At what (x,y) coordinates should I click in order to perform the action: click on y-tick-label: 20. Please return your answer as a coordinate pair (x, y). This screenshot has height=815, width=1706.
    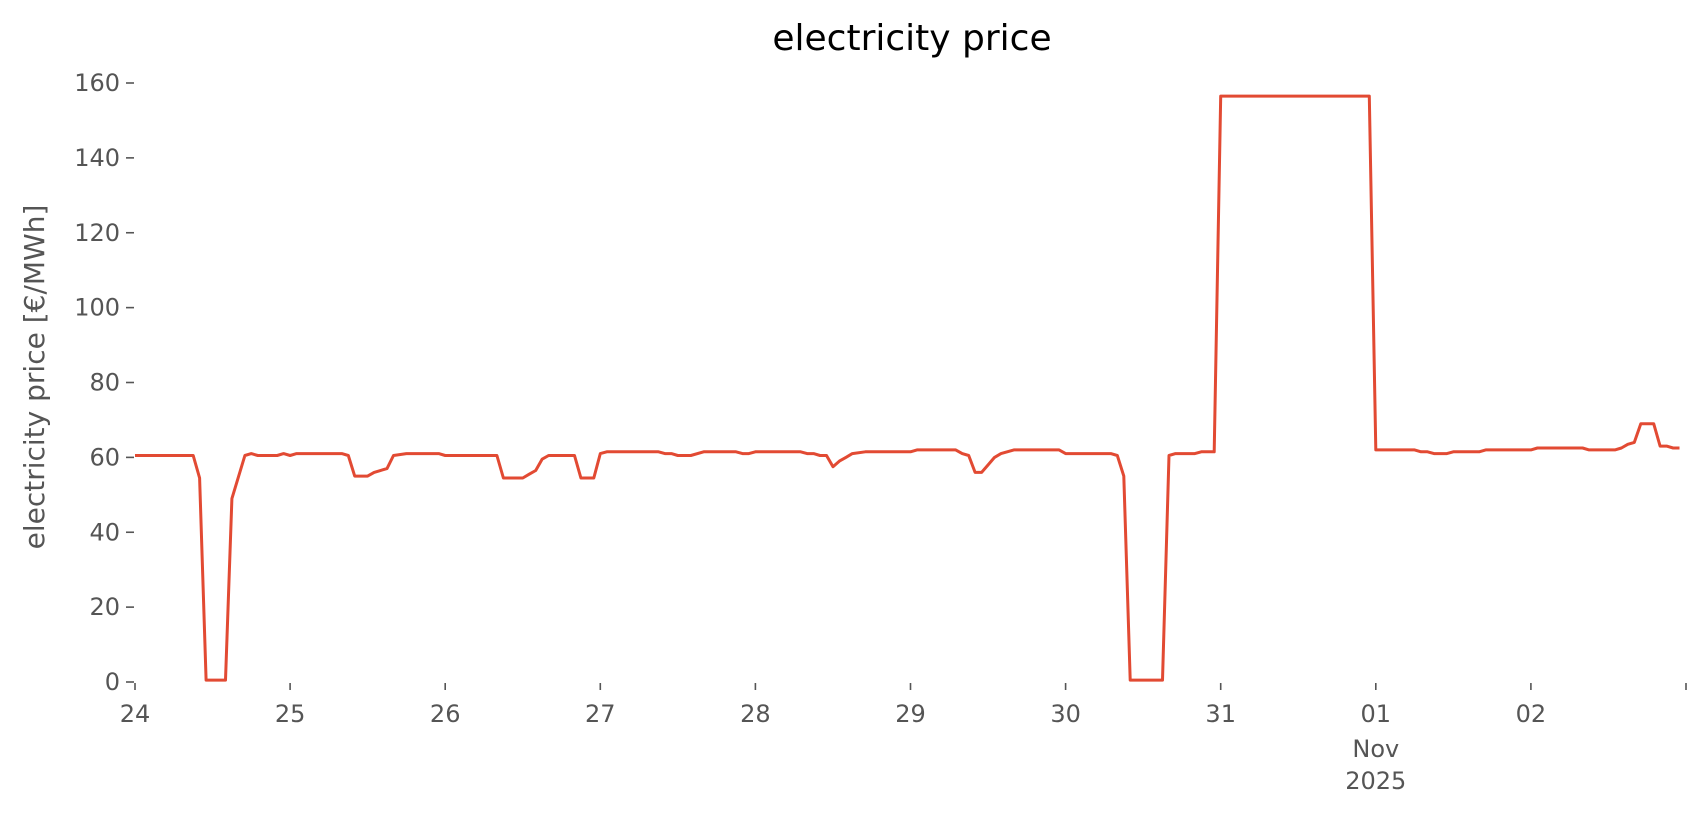
    Looking at the image, I should click on (104, 607).